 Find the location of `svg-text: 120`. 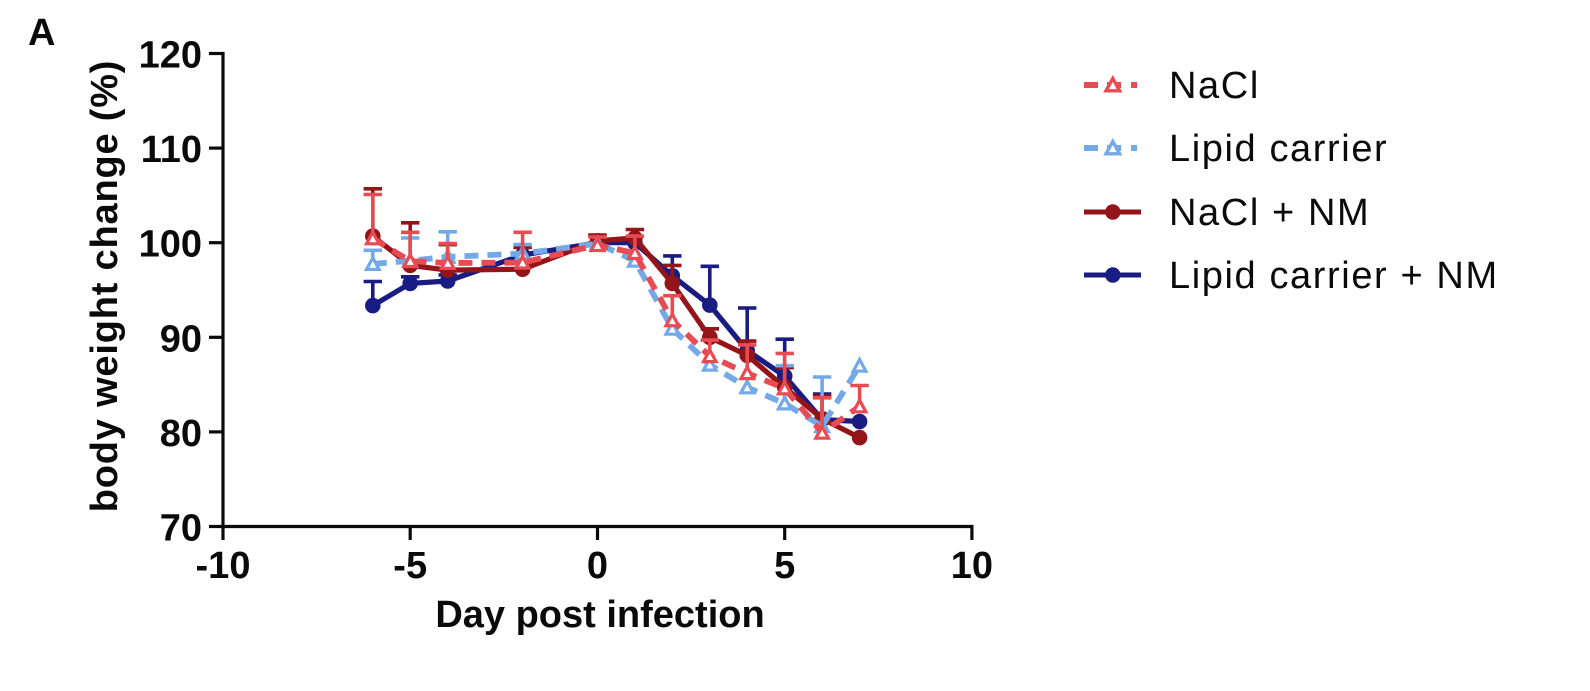

svg-text: 120 is located at coordinates (170, 56).